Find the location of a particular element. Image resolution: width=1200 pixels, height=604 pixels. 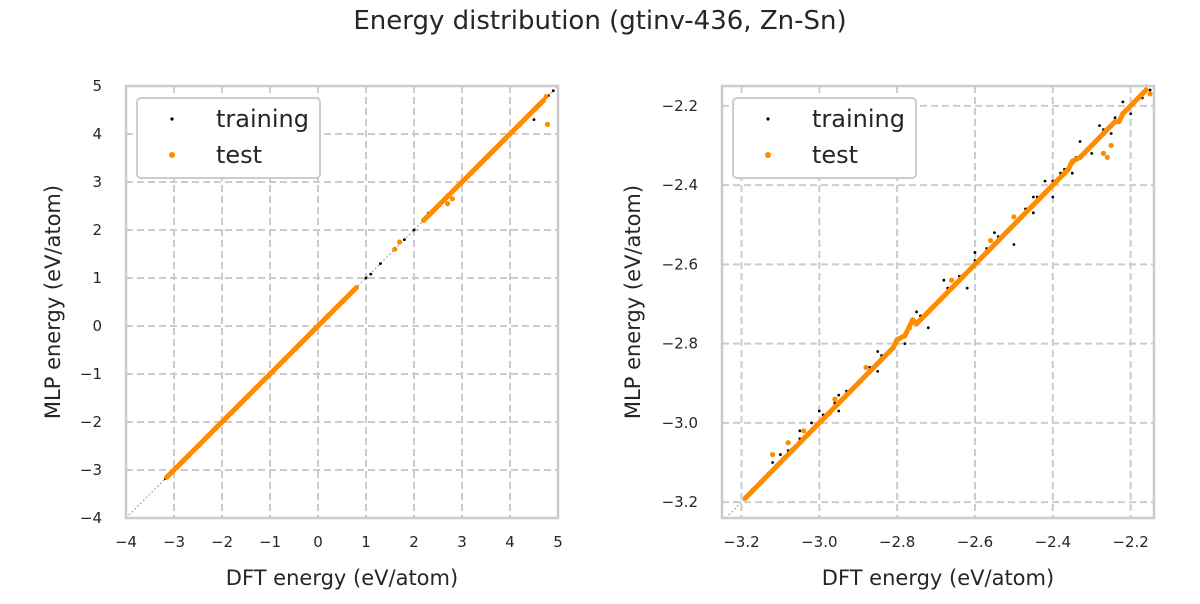

y-tick-label: −2.6 is located at coordinates (680, 264).